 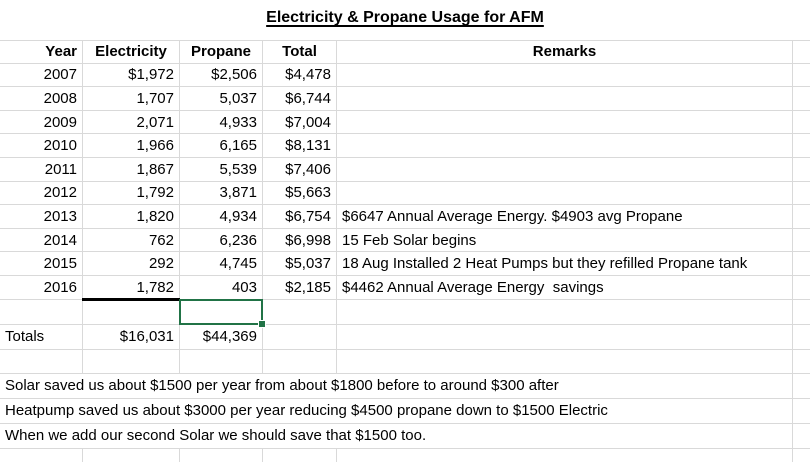 I want to click on header-total: Total, so click(x=300, y=52).